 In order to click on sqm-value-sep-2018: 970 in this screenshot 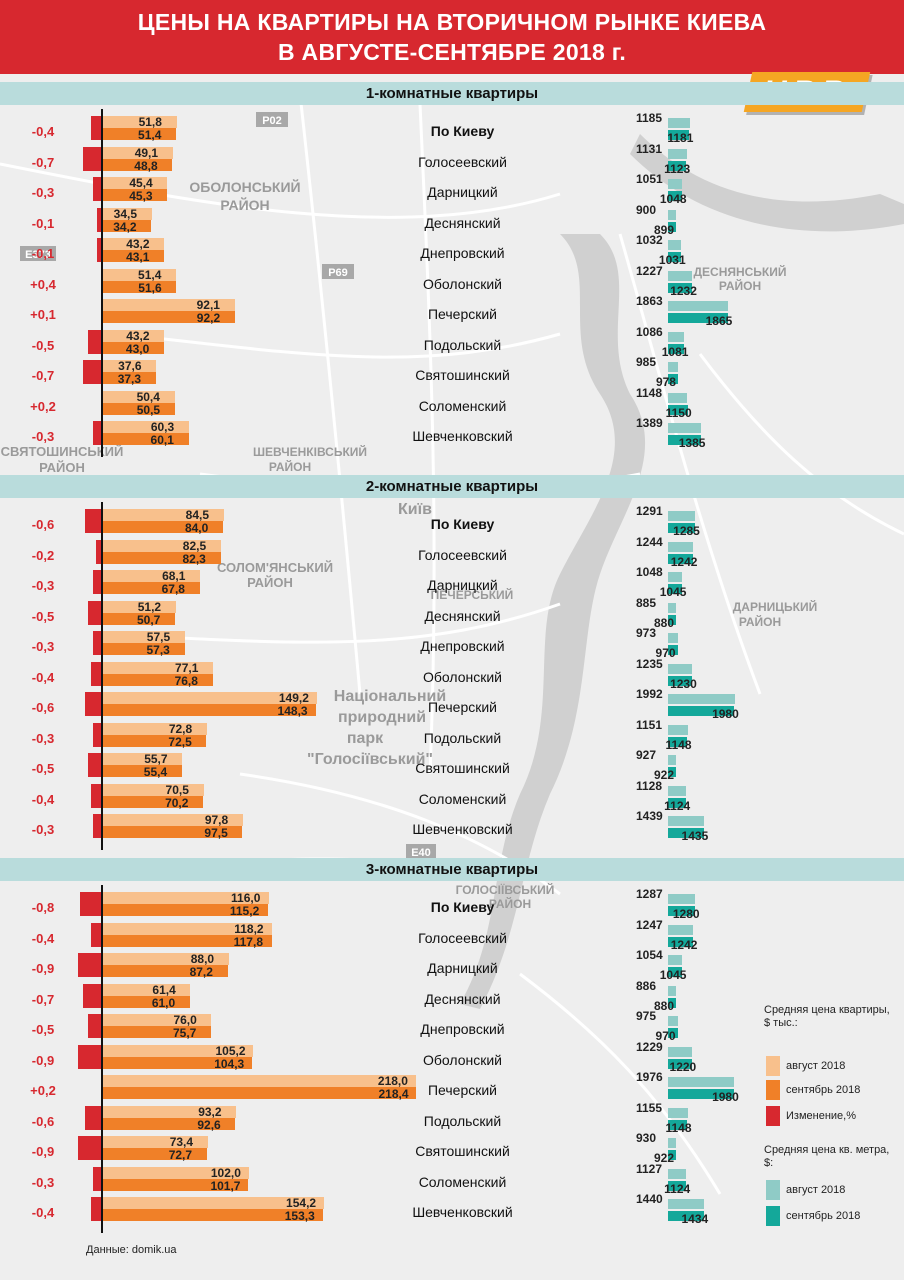, I will do `click(665, 653)`.